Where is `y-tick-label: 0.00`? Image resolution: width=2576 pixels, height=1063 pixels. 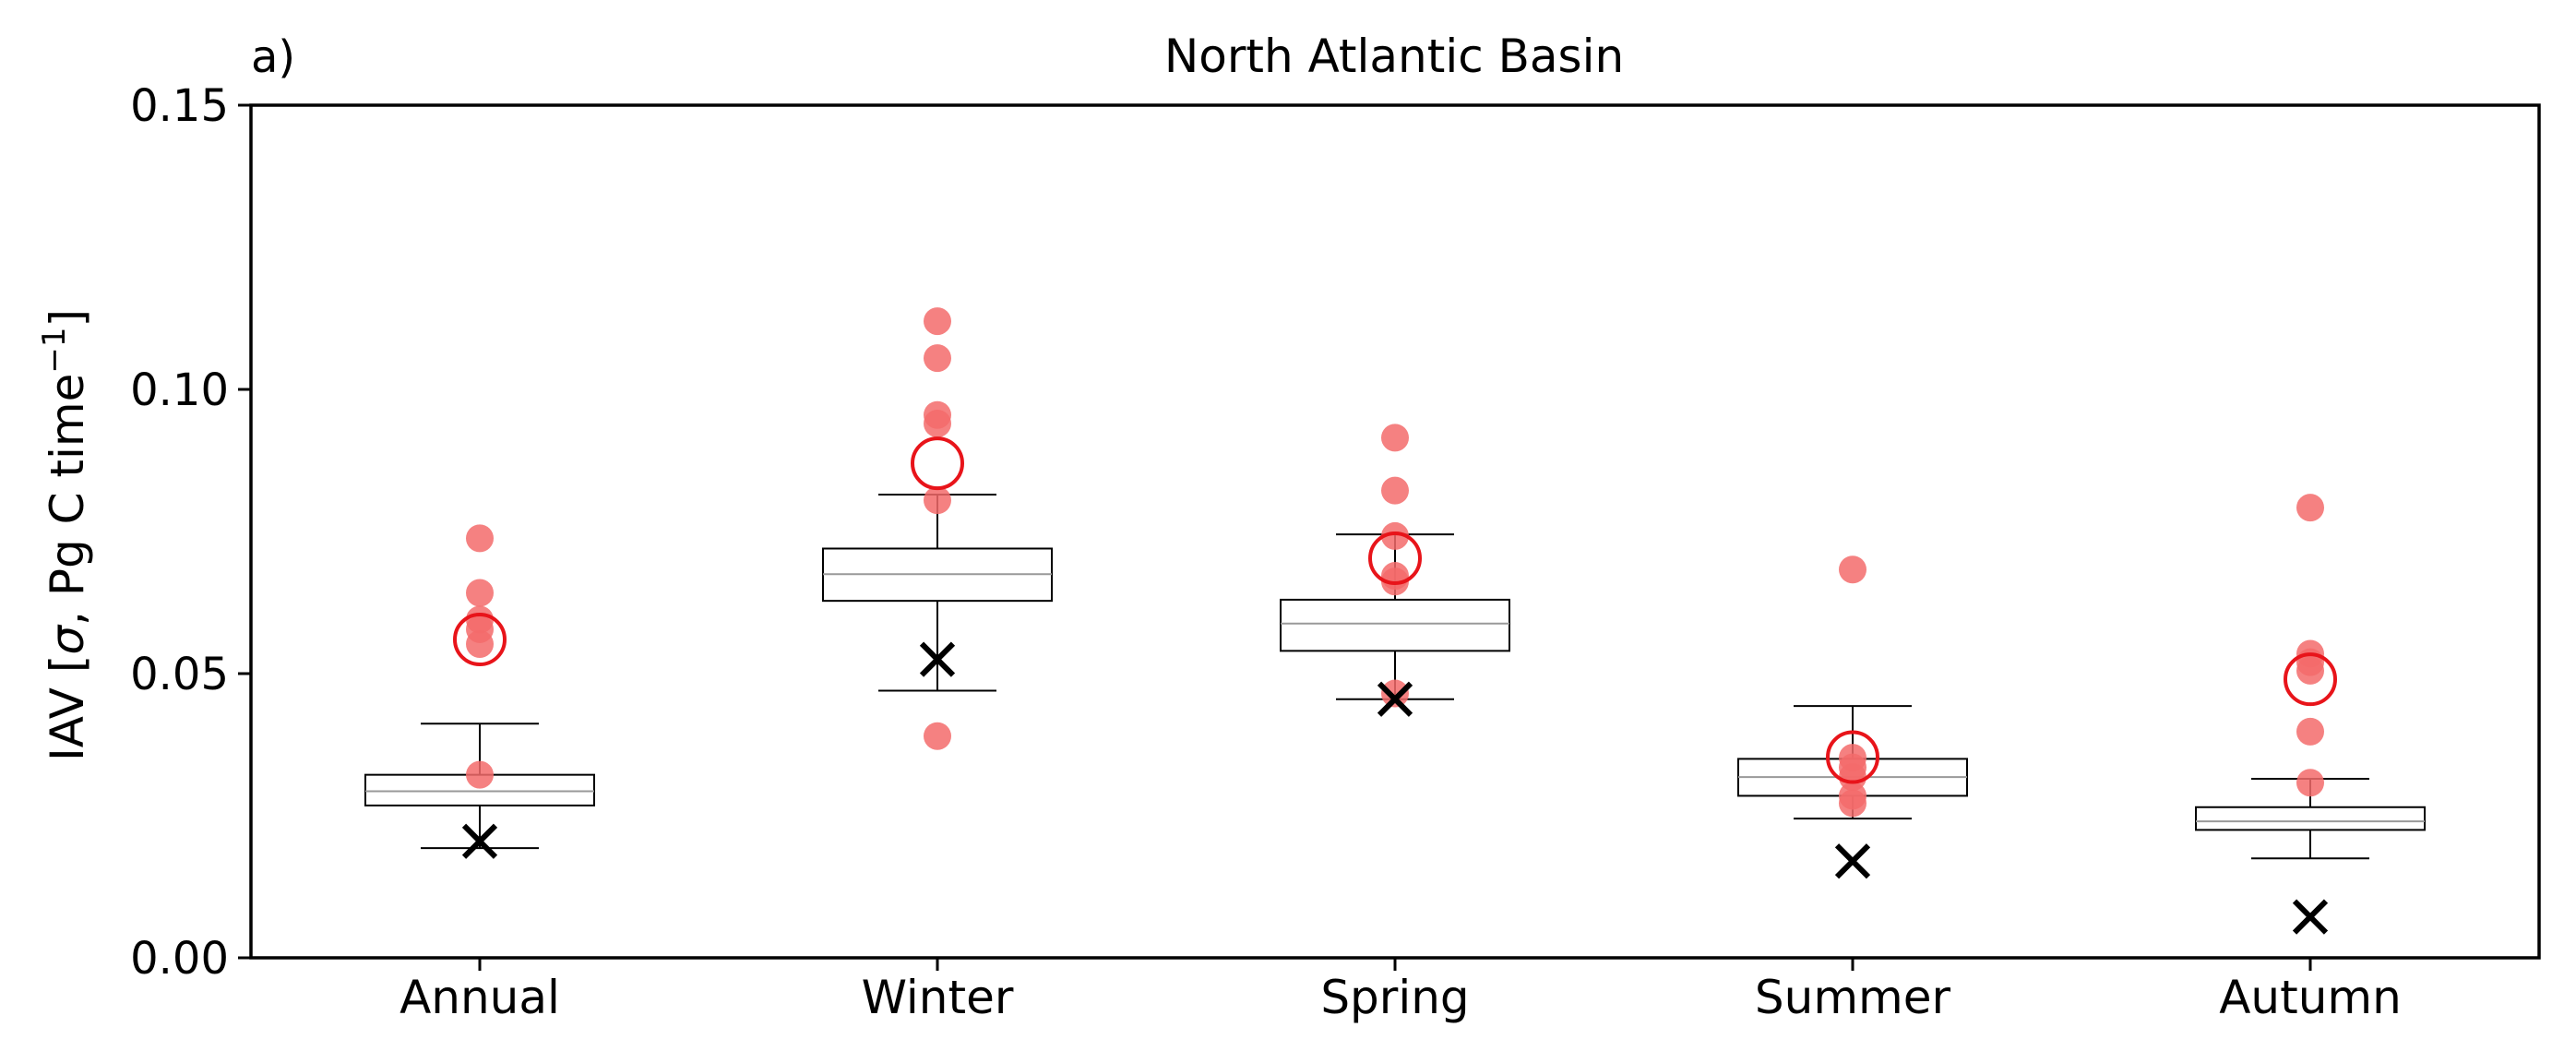 y-tick-label: 0.00 is located at coordinates (179, 959).